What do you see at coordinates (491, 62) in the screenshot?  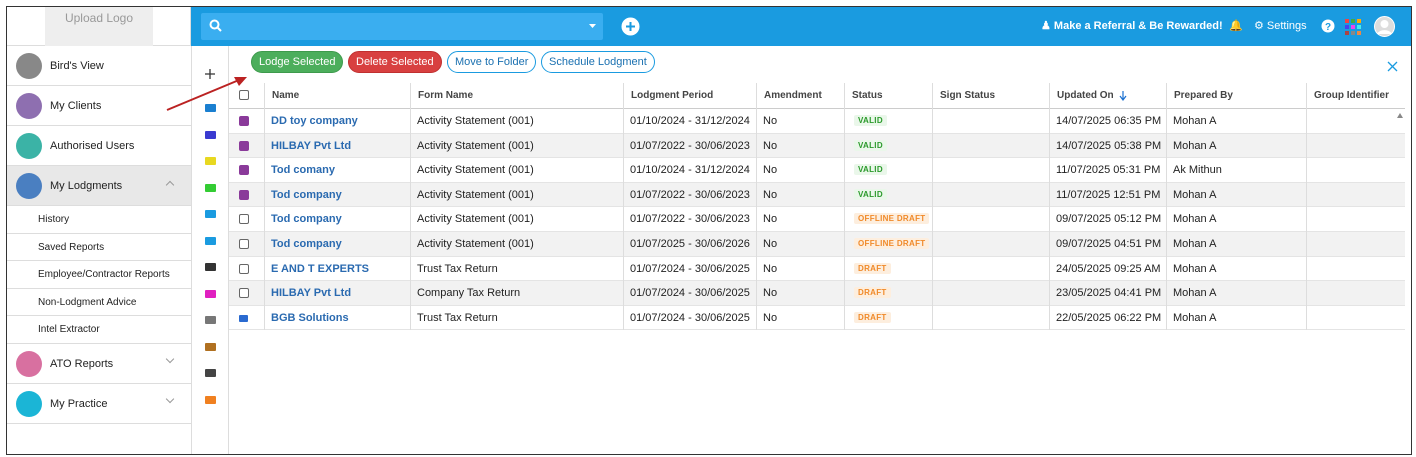 I see `toolbar-button: Move to Folder` at bounding box center [491, 62].